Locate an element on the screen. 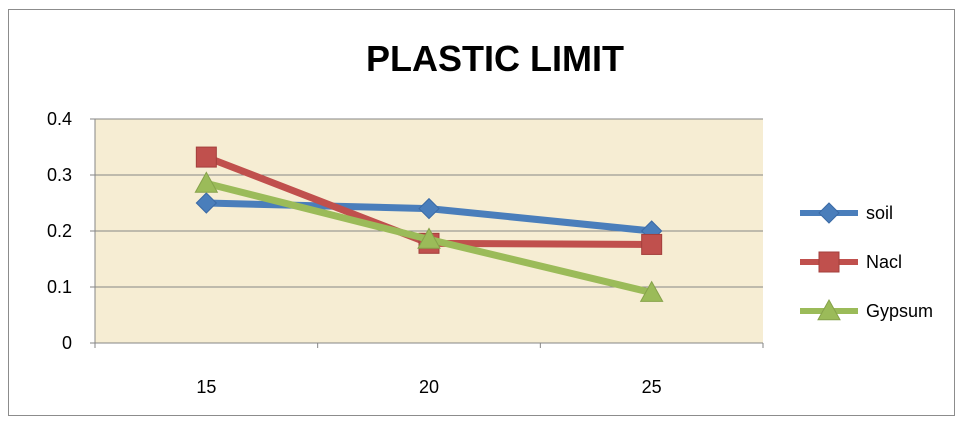  y-tick-label: 0.2 is located at coordinates (59, 231).